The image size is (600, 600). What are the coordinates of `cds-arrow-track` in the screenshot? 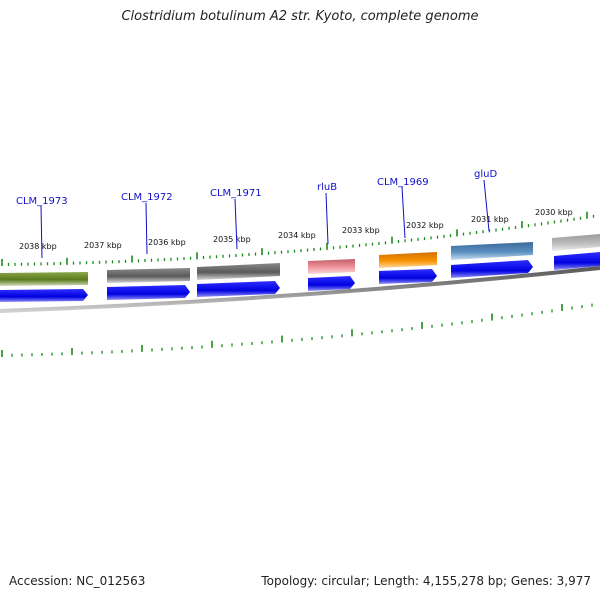 It's located at (300, 277).